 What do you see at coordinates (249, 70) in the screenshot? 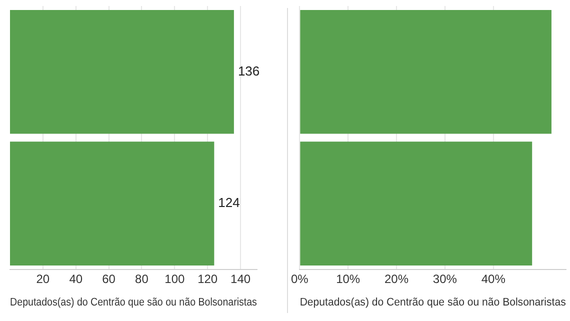
I see `data-label: 136` at bounding box center [249, 70].